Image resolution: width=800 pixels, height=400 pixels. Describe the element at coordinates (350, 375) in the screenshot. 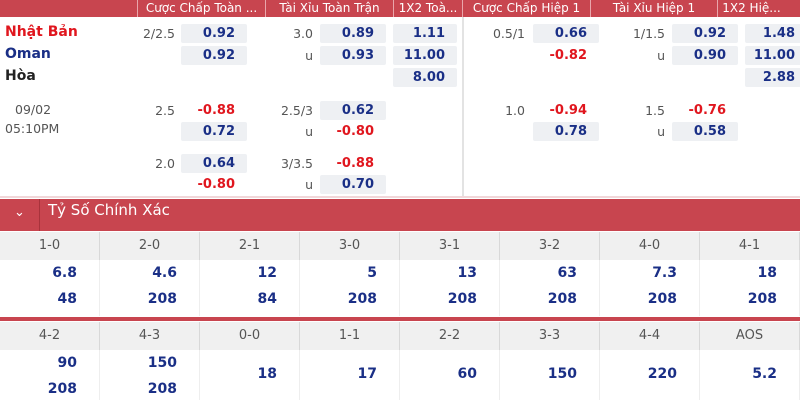

I see `score-odds-cell: 17` at that location.